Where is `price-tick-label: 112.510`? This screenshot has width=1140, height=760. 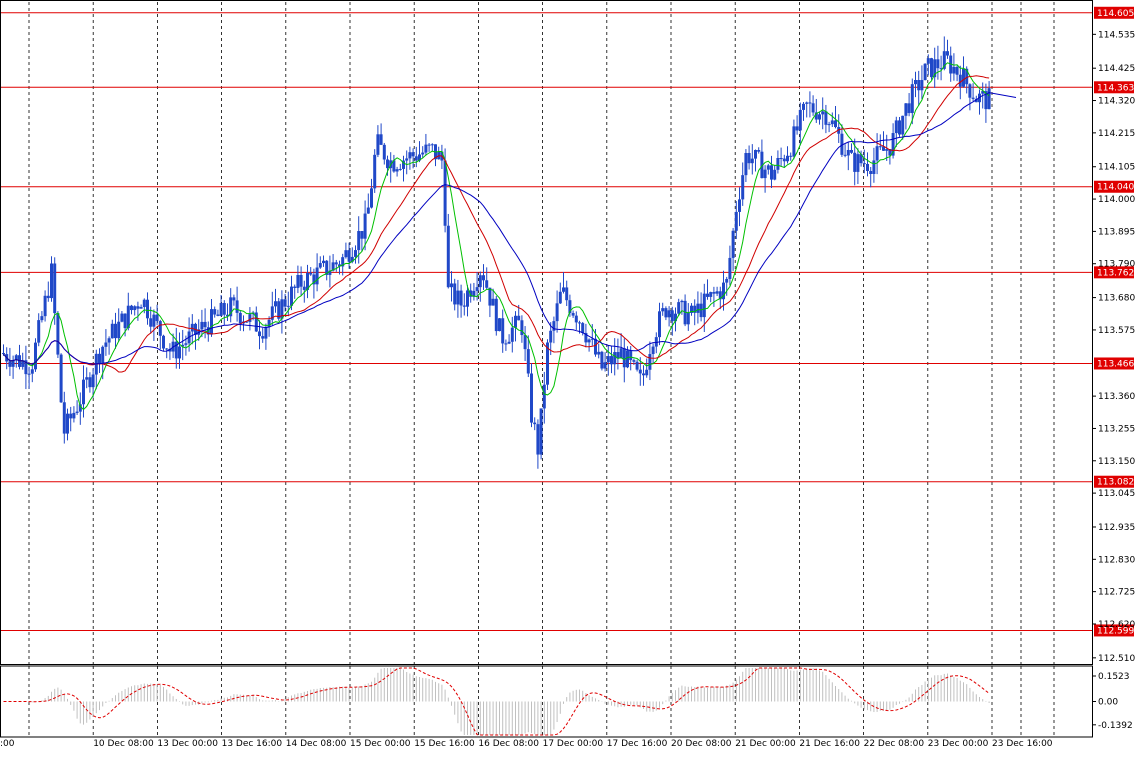 price-tick-label: 112.510 is located at coordinates (1116, 659).